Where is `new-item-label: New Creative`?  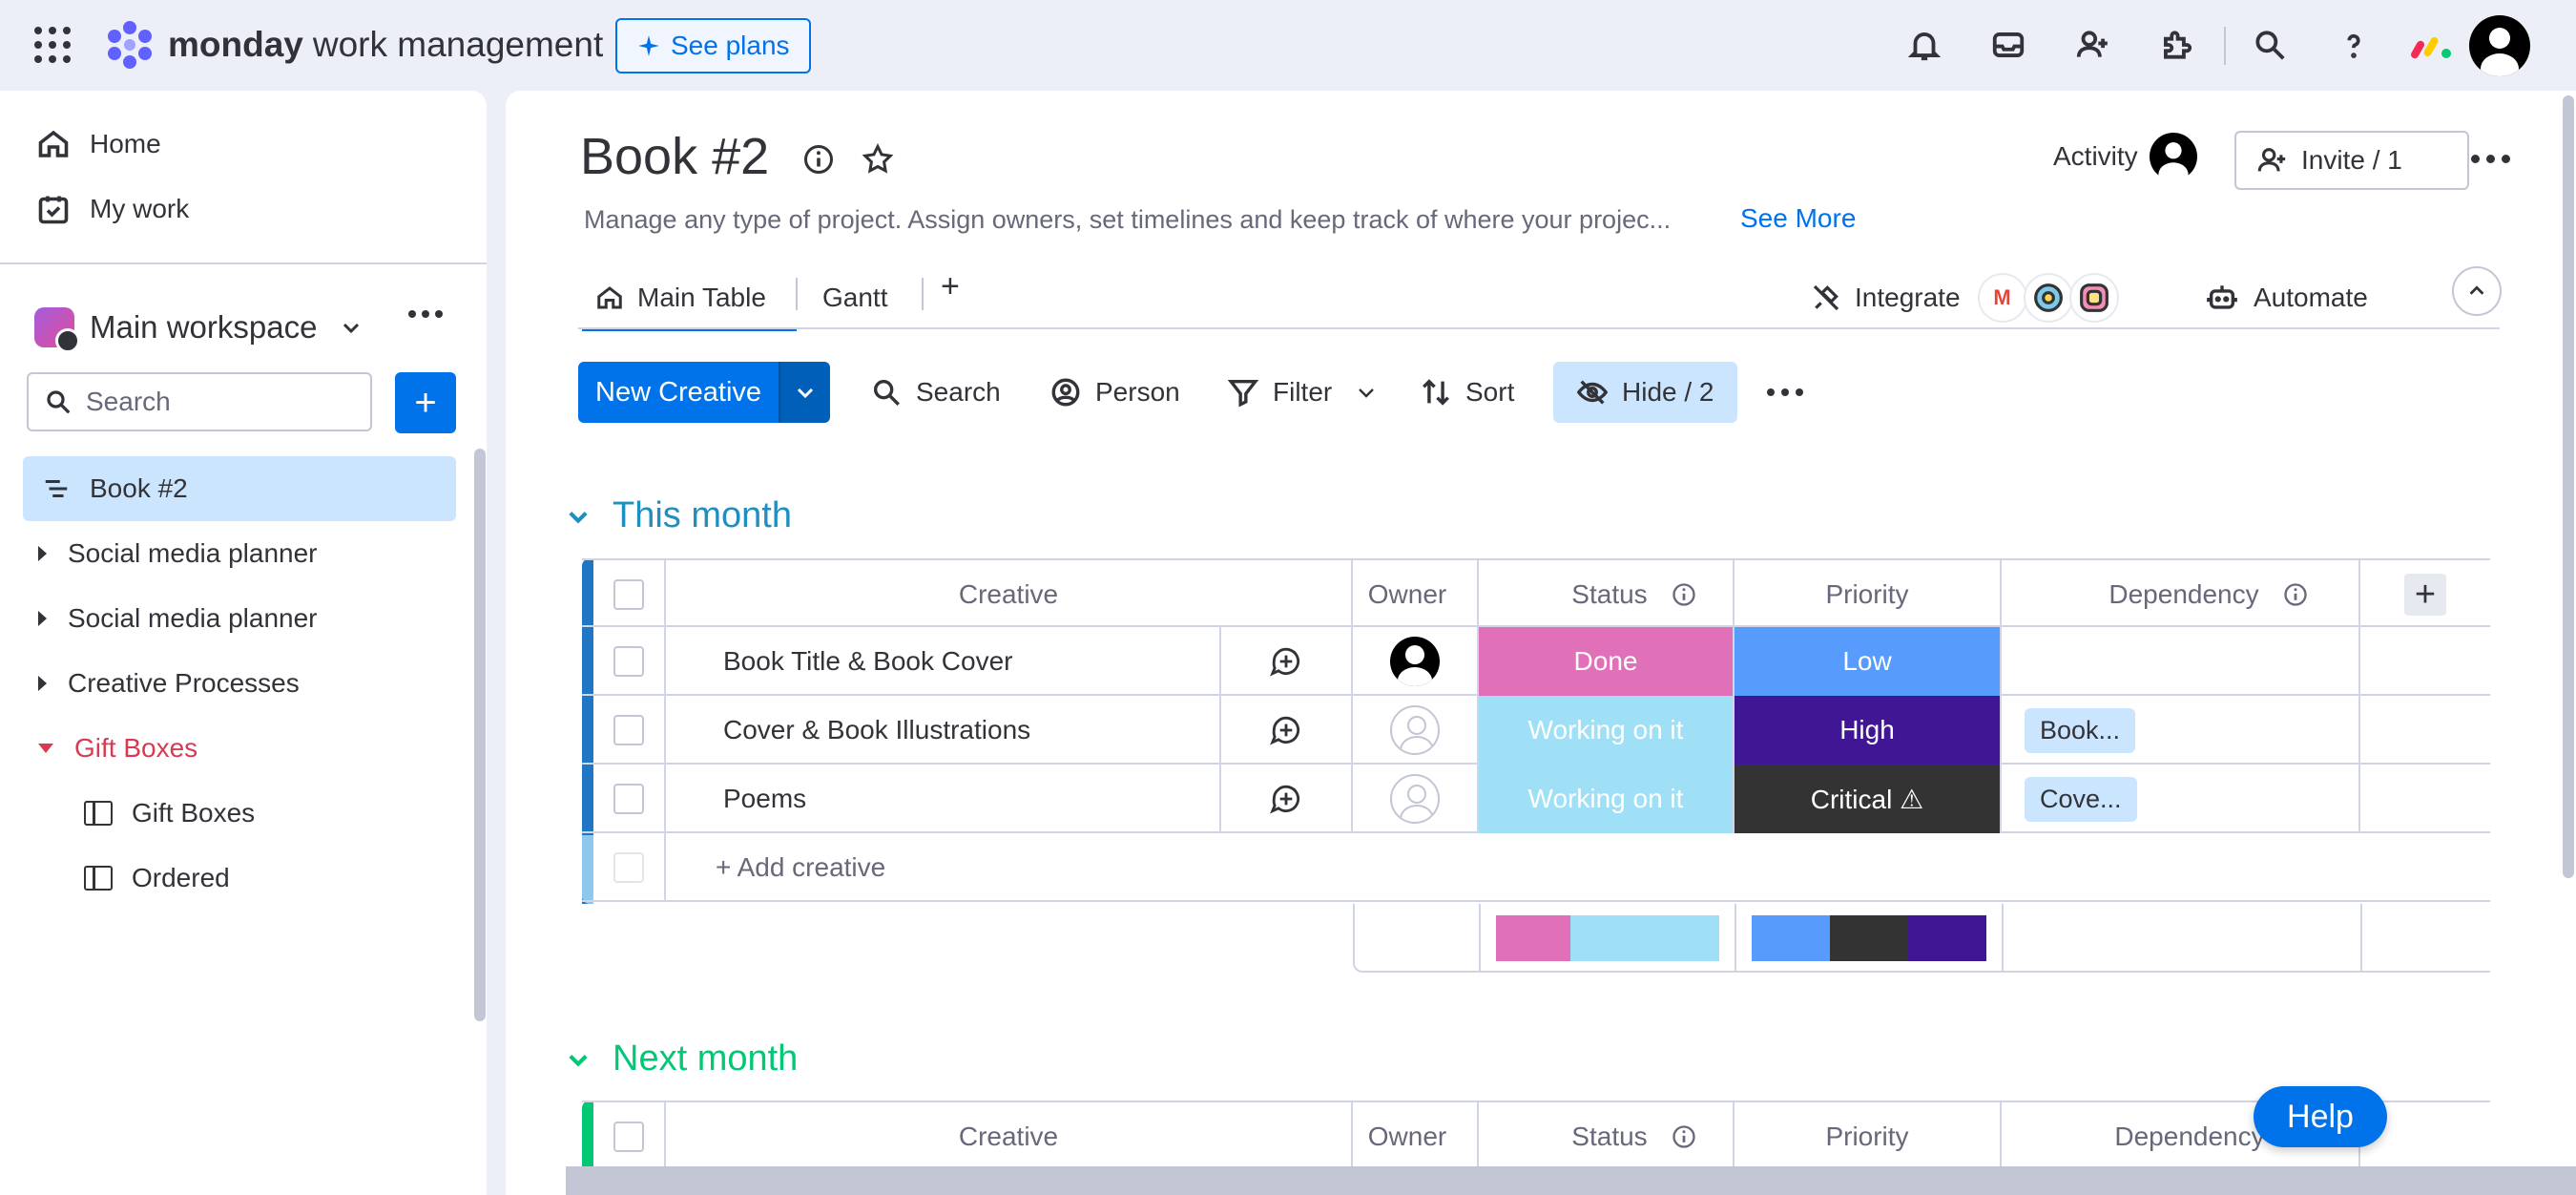 new-item-label: New Creative is located at coordinates (678, 392).